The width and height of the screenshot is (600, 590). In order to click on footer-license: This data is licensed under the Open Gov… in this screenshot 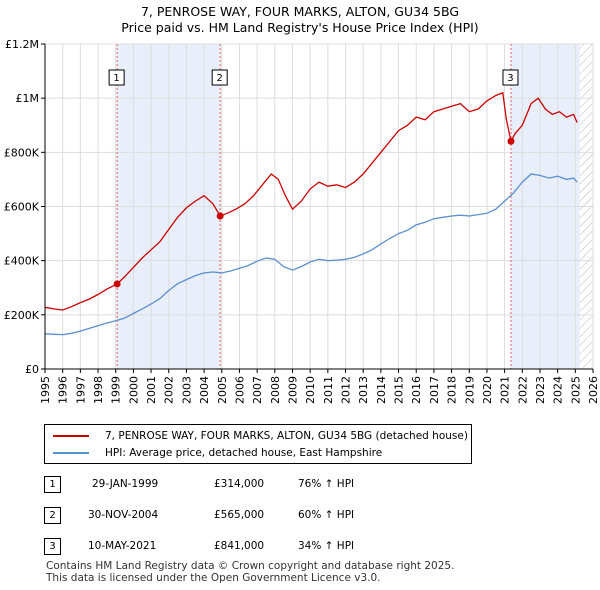, I will do `click(213, 578)`.